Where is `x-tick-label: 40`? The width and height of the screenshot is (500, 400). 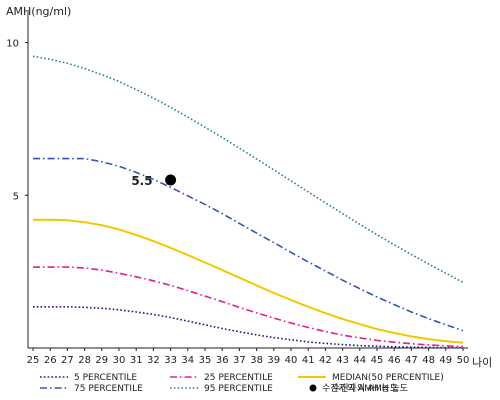
x-tick-label: 40 is located at coordinates (291, 360).